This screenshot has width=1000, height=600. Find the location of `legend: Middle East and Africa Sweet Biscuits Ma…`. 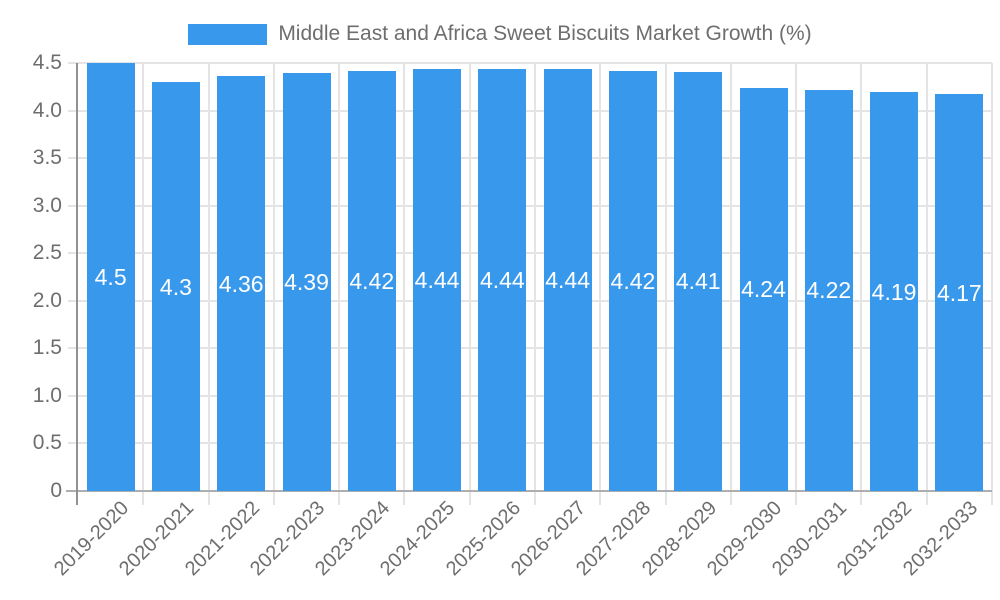

legend: Middle East and Africa Sweet Biscuits Ma… is located at coordinates (500, 34).